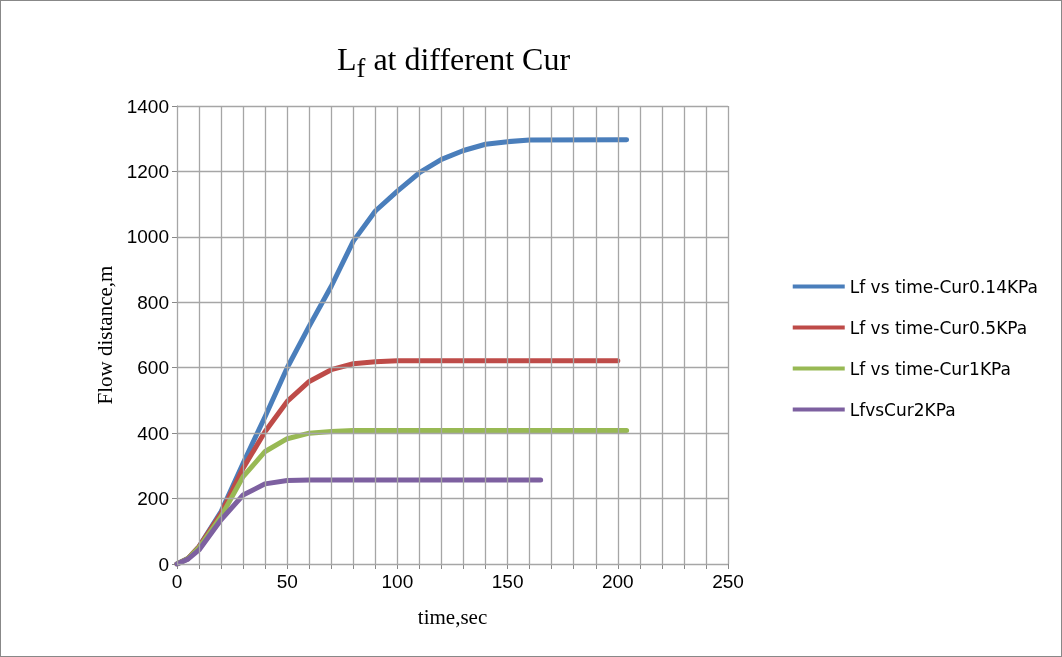 The image size is (1062, 657). Describe the element at coordinates (153, 368) in the screenshot. I see `y-tick-label: 600` at that location.